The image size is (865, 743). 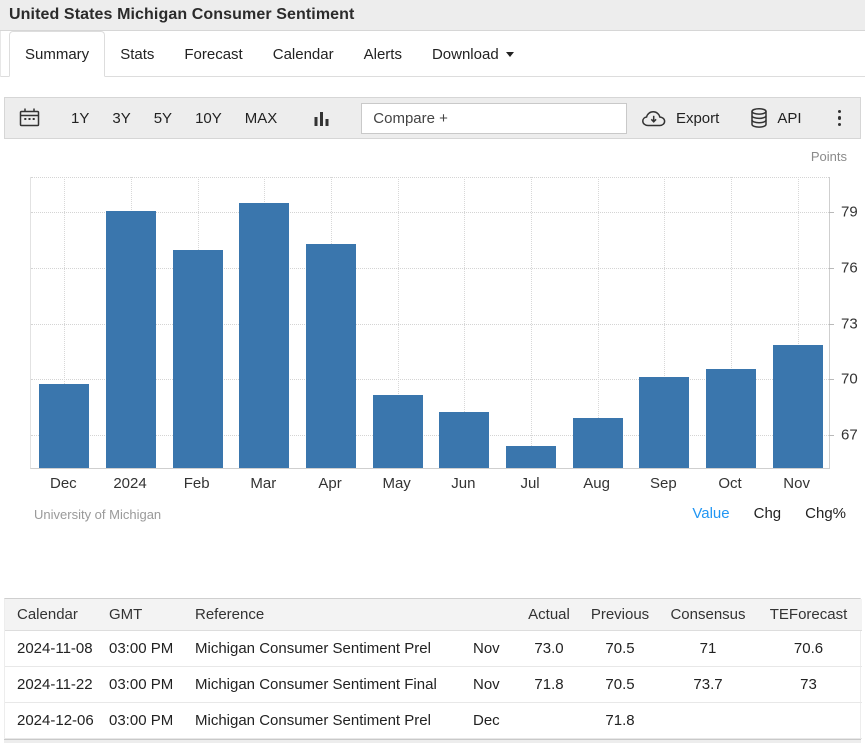 I want to click on export-label: Export, so click(x=697, y=118).